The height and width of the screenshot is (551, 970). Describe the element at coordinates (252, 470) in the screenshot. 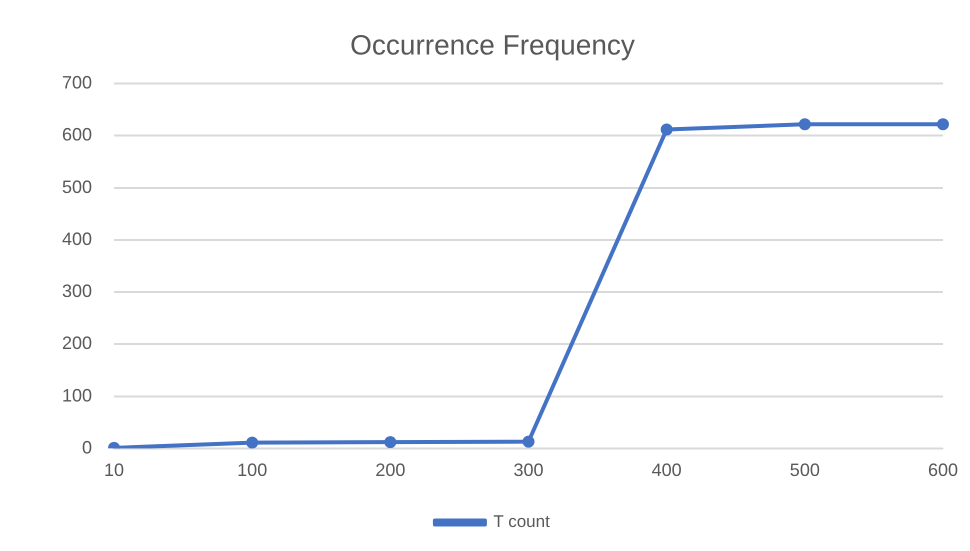

I see `x-tick-label: 100` at that location.